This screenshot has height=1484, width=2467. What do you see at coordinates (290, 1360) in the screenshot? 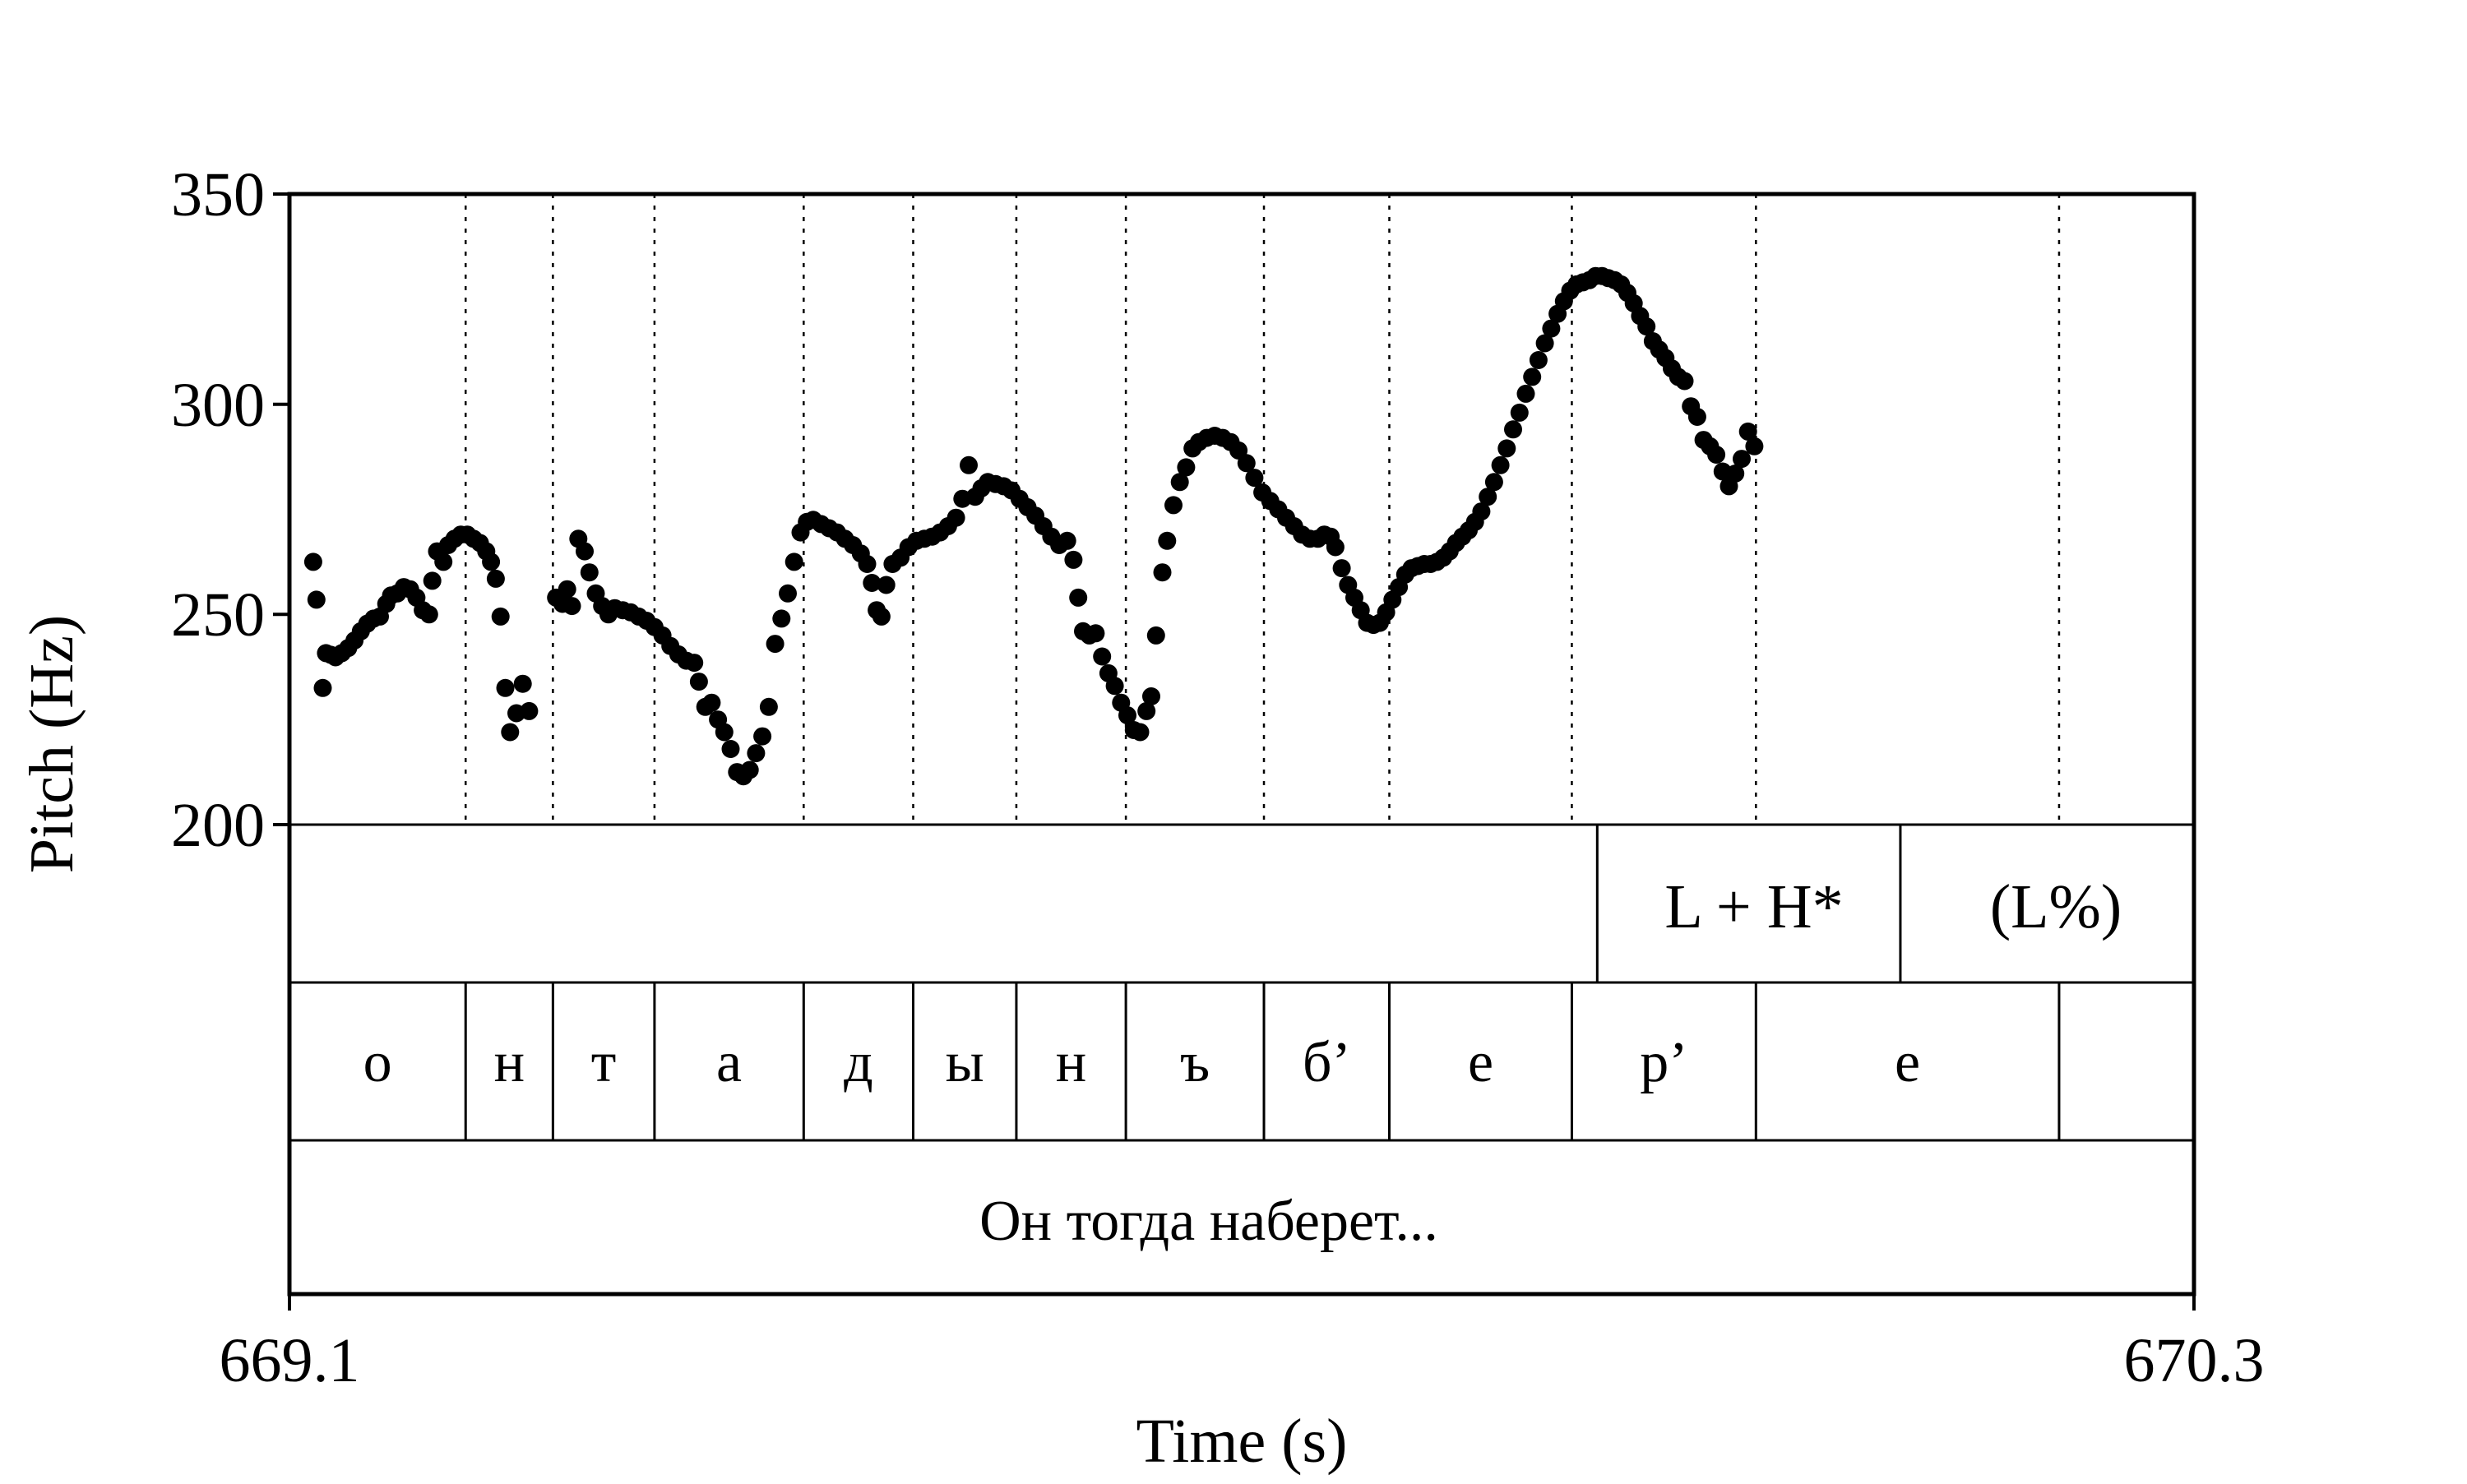
I see `x-tick-label: 669.1` at bounding box center [290, 1360].